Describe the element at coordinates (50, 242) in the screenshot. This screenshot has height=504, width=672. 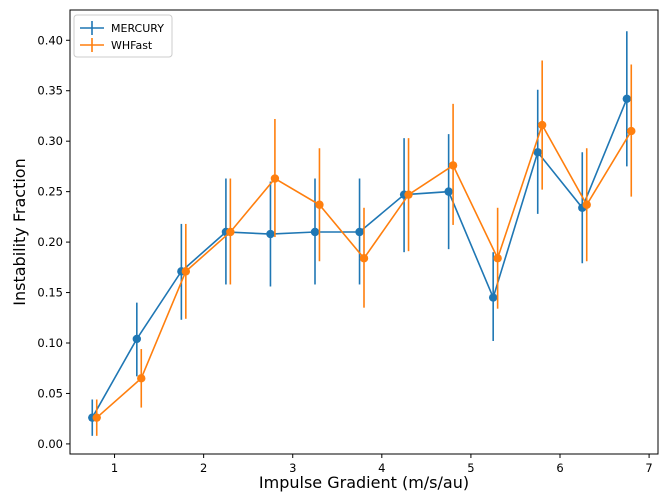
I see `y-tick-label: 0.20` at that location.